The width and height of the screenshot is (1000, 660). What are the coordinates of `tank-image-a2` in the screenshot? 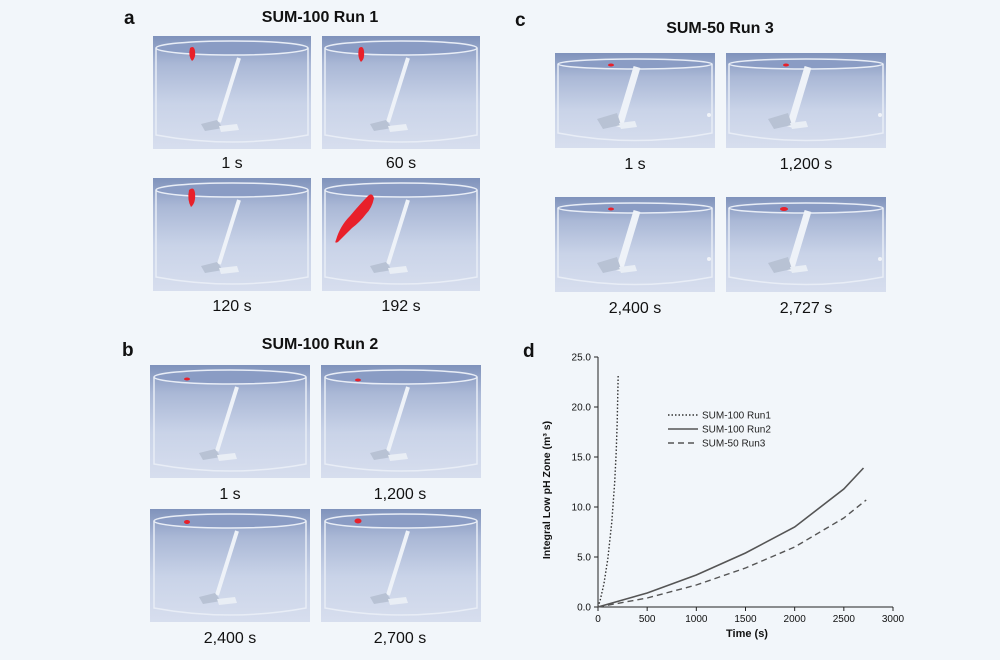 It's located at (401, 92).